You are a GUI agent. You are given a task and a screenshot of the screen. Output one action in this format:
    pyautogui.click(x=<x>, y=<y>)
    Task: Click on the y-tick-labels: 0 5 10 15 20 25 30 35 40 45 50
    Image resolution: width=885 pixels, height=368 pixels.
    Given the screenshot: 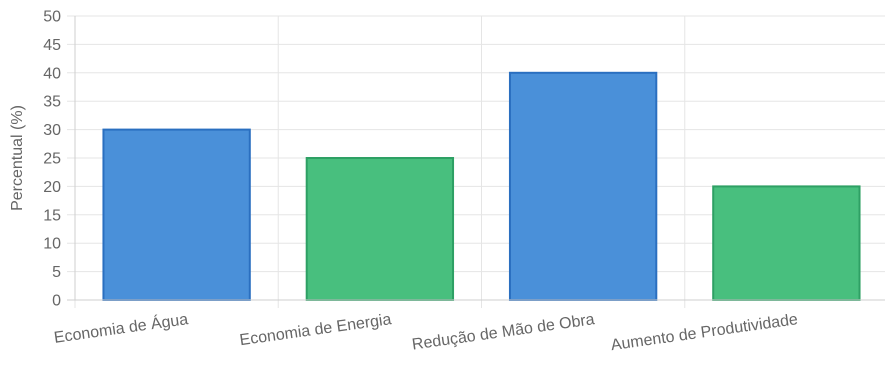 What is the action you would take?
    pyautogui.click(x=52, y=159)
    